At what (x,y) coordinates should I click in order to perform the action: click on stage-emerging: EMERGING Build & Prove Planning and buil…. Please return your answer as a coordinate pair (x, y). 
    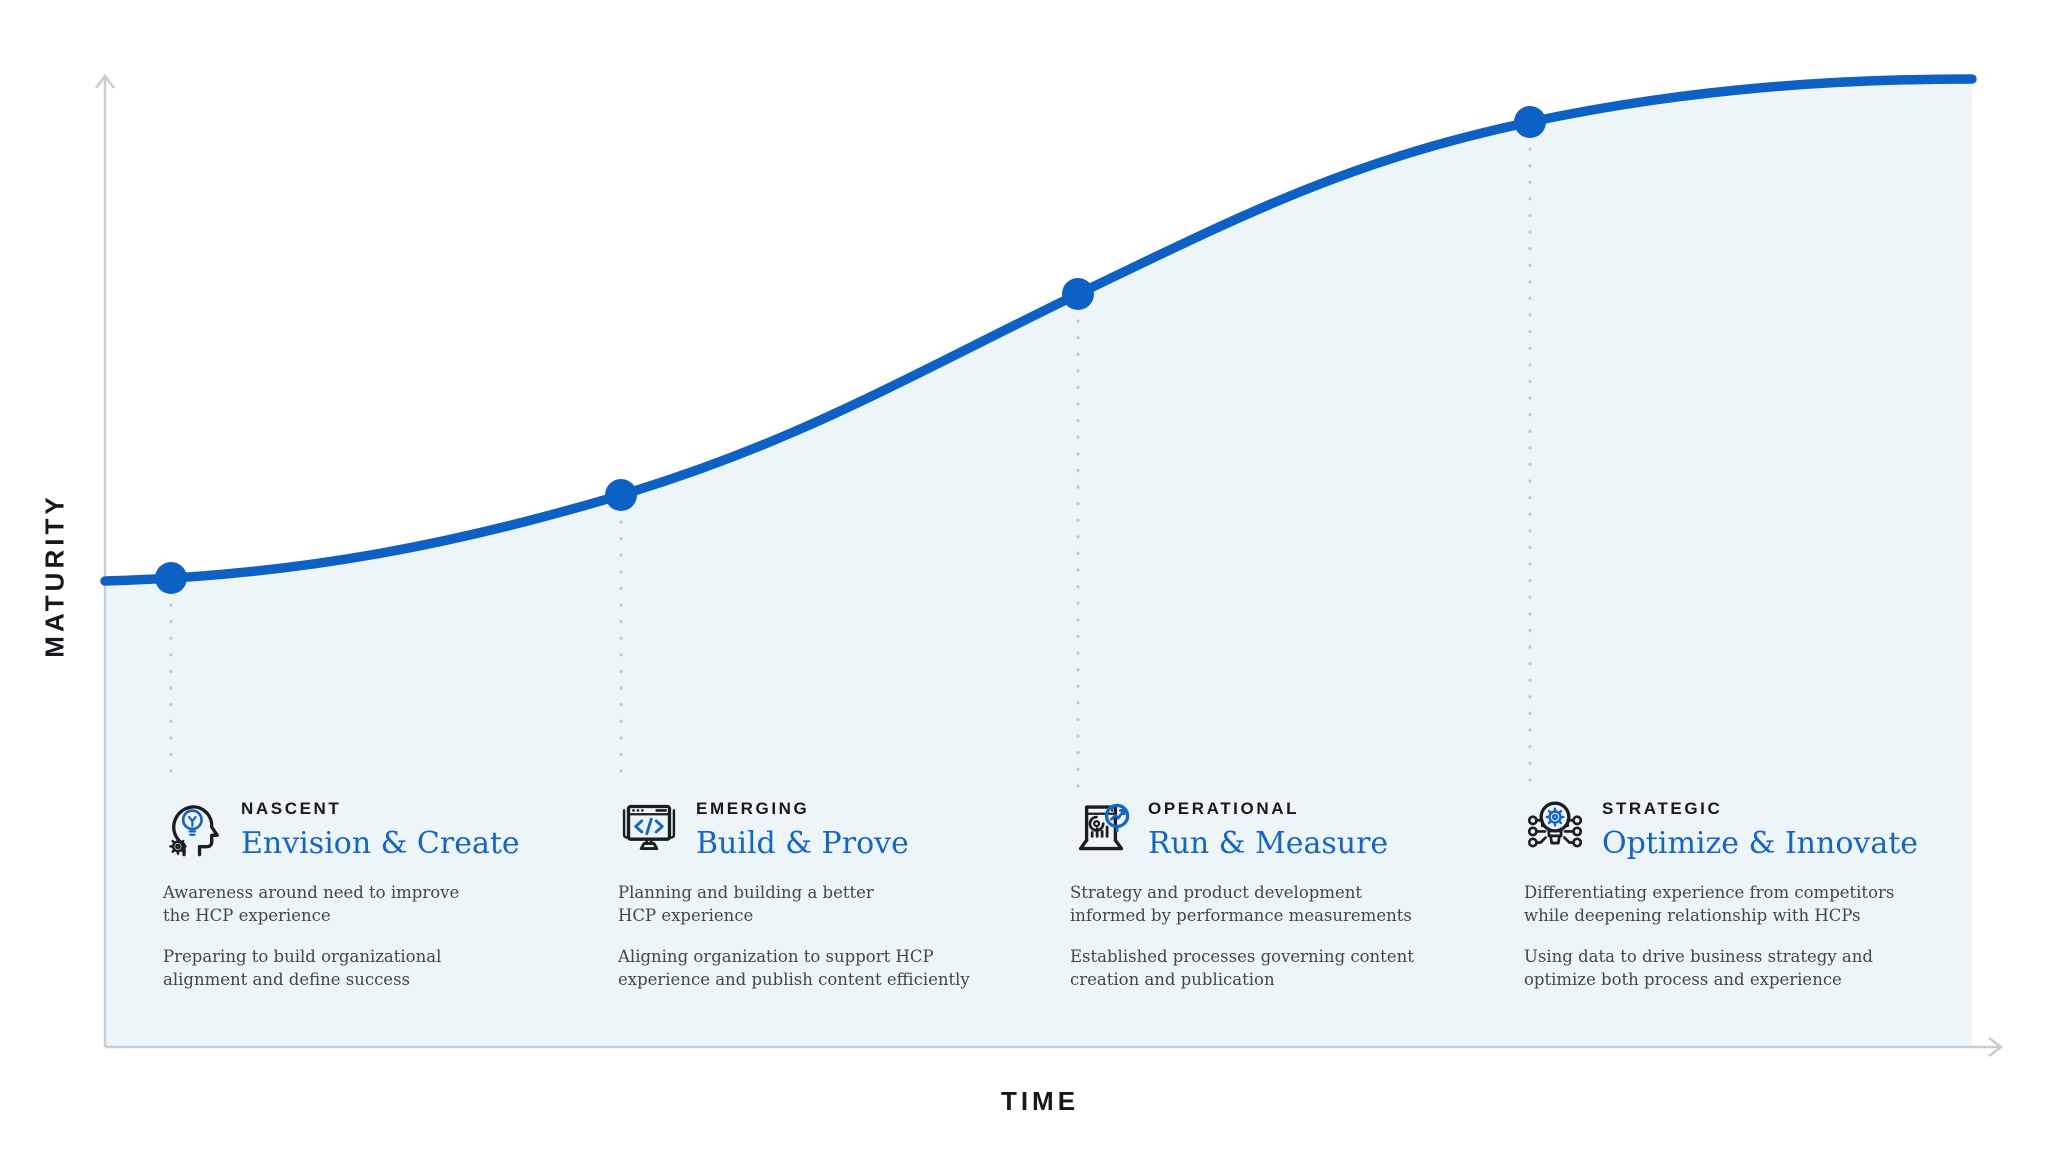
    Looking at the image, I should click on (838, 893).